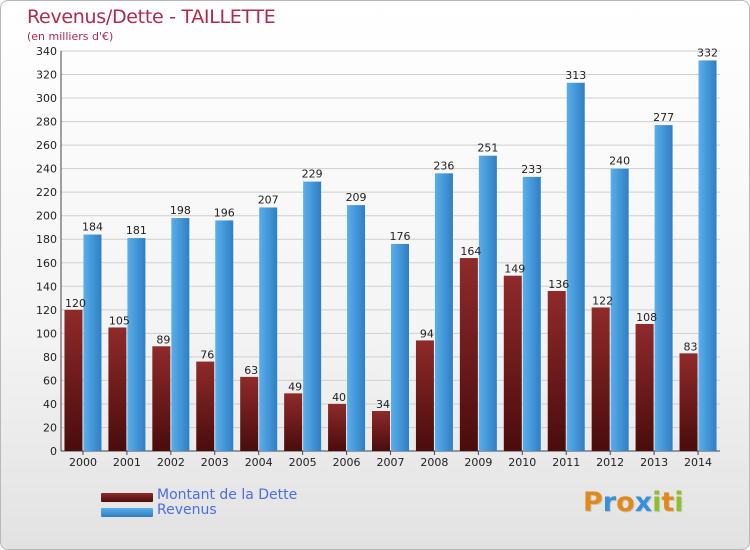 This screenshot has width=750, height=550. Describe the element at coordinates (434, 462) in the screenshot. I see `x-tick-label: 2008` at that location.